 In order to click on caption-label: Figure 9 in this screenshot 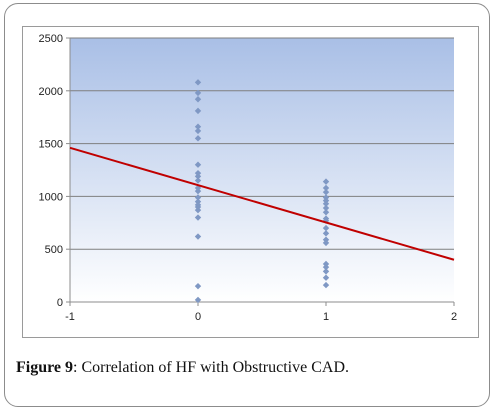, I will do `click(45, 367)`.